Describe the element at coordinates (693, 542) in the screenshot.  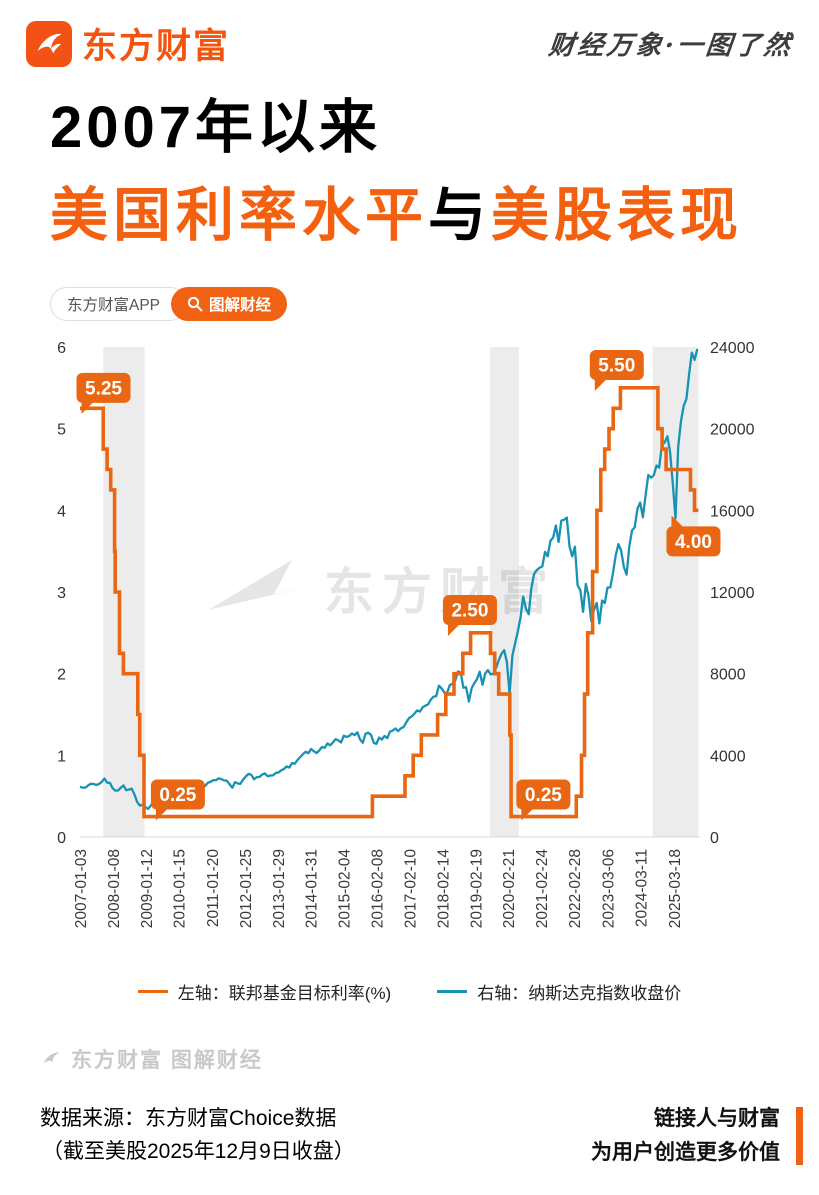
I see `svg-text: 4.00` at that location.